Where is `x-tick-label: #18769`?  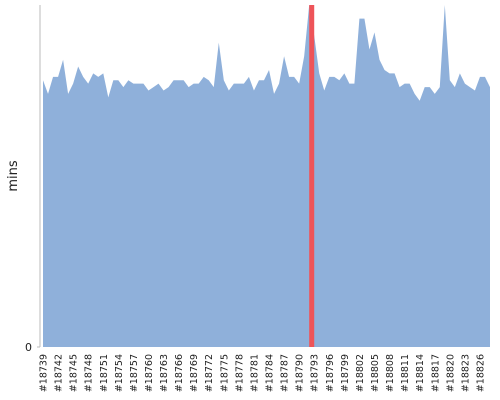
x-tick-label: #18769 is located at coordinates (194, 373).